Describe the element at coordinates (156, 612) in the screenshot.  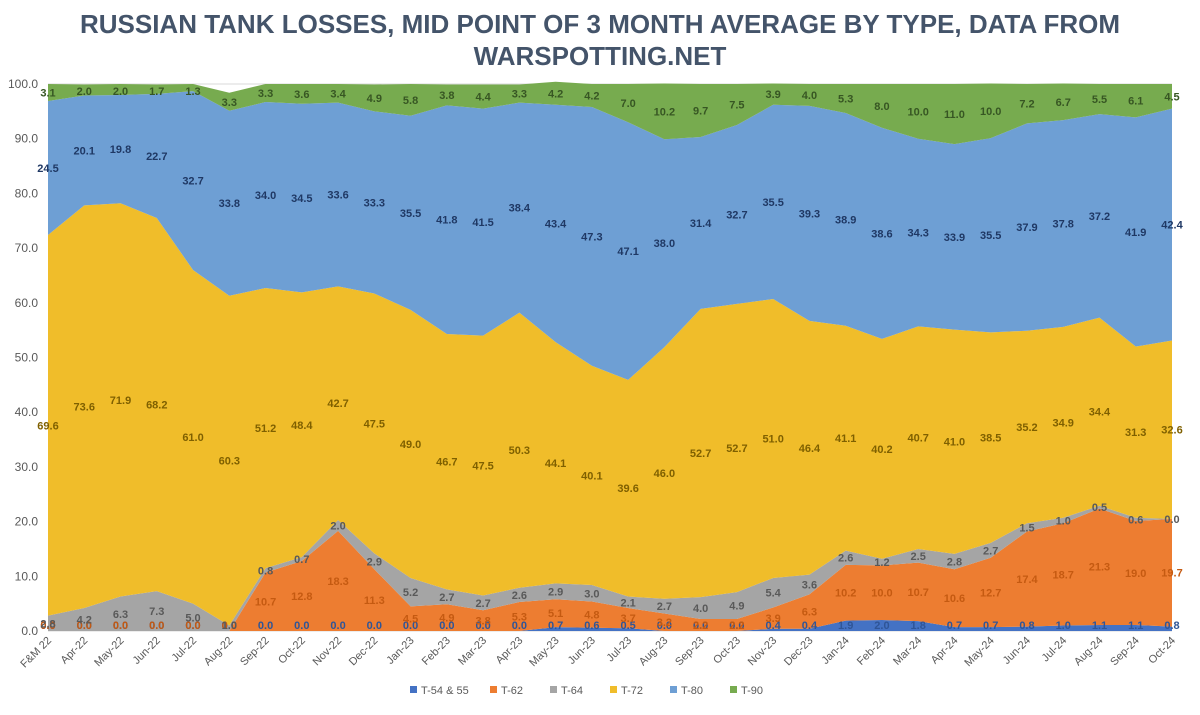
I see `data-label: 7.3` at that location.